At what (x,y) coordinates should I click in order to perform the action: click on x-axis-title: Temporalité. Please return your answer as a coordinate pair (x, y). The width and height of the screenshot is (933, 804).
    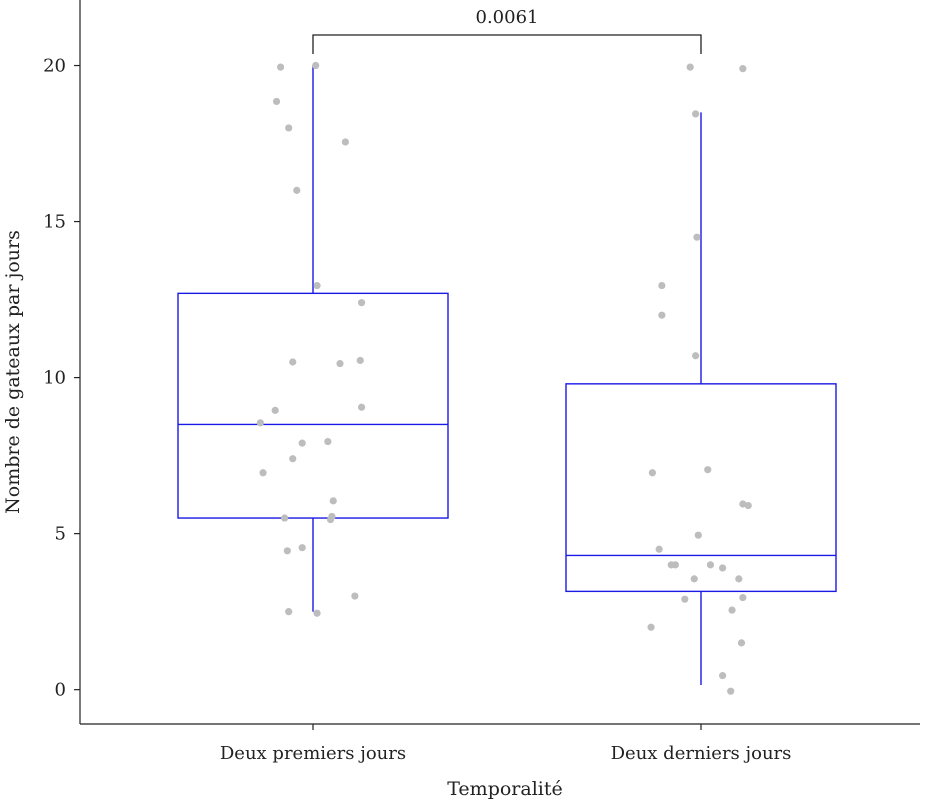
    Looking at the image, I should click on (505, 789).